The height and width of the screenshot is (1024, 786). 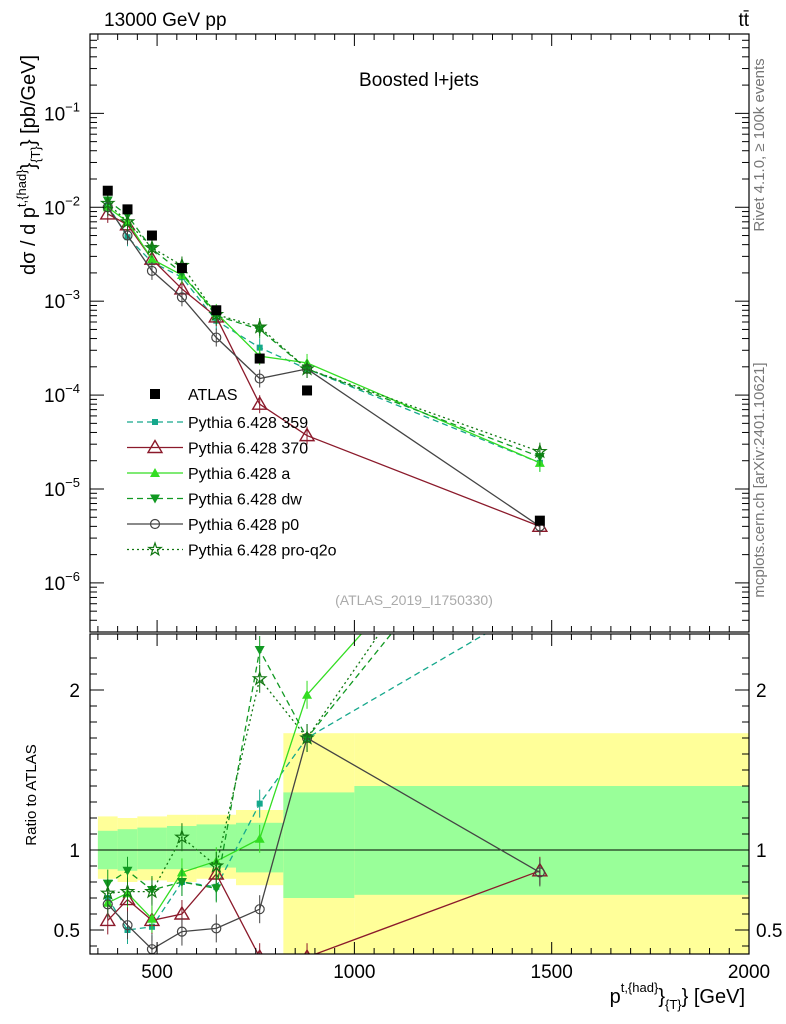 I want to click on legend-label: Pythia 6.428 pro-q2o, so click(x=262, y=551).